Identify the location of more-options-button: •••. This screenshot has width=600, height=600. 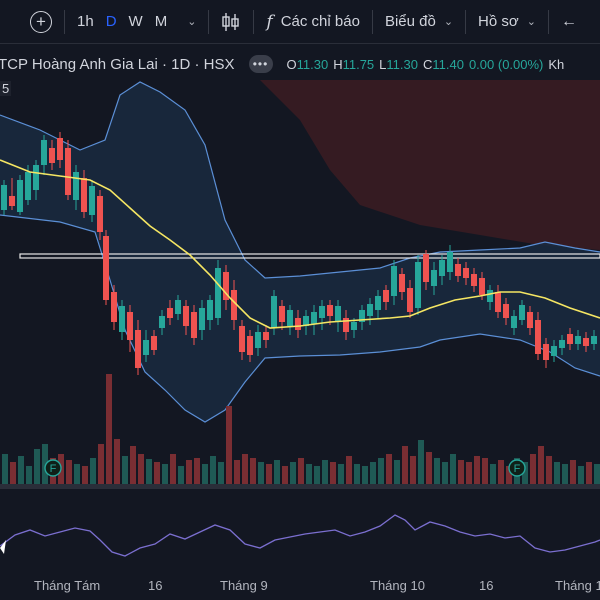
(260, 64).